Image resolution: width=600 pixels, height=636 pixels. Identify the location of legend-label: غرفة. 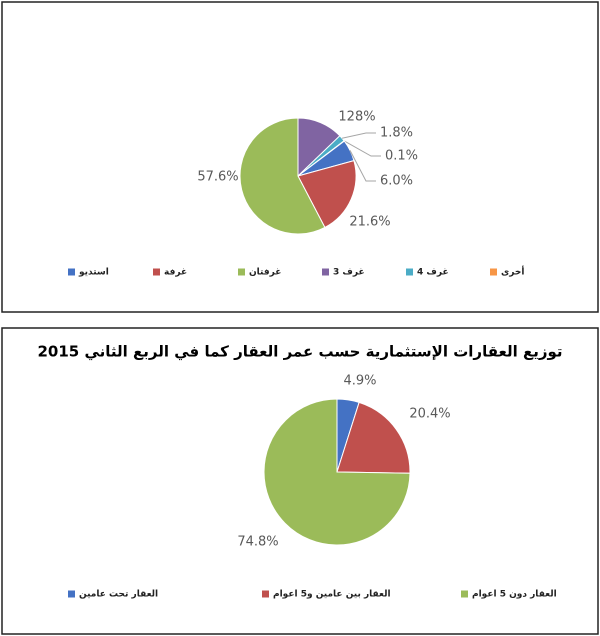
(175, 273).